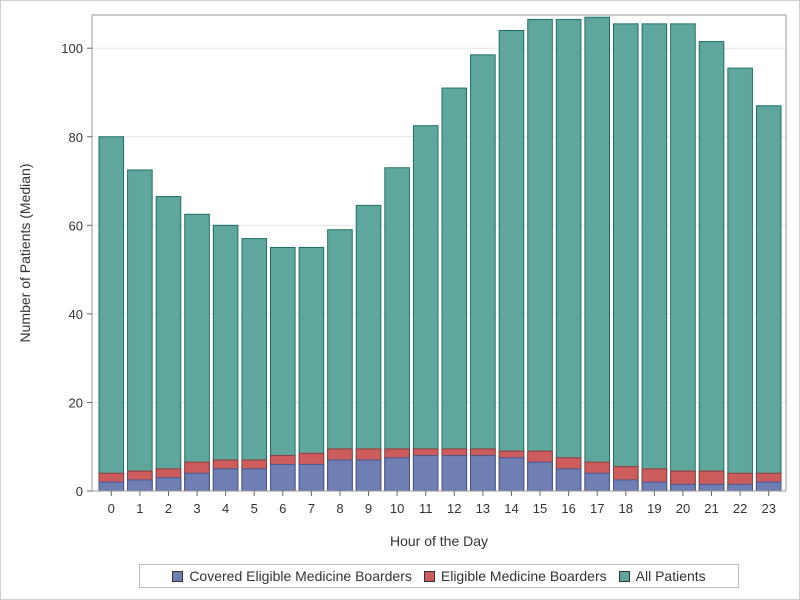 This screenshot has height=600, width=800. Describe the element at coordinates (282, 508) in the screenshot. I see `x-tick-label: 6` at that location.